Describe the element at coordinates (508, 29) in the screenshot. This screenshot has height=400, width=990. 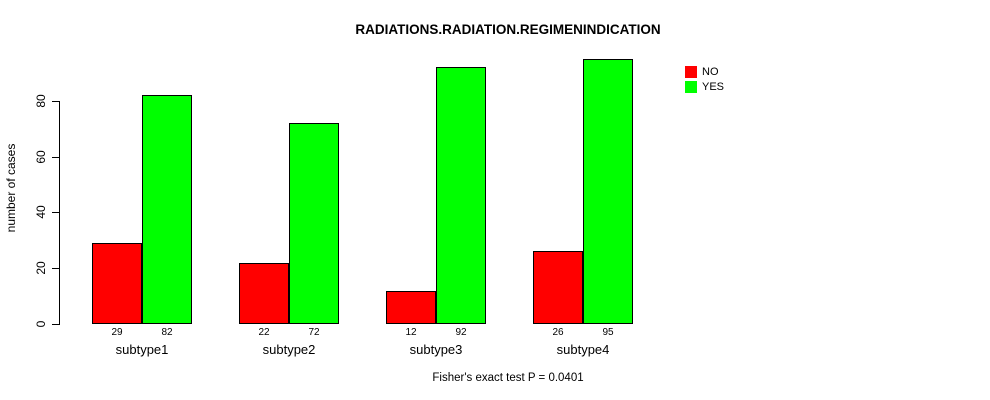
I see `chart-title: RADIATIONS.RADIATION.REGIMENINDICATION` at that location.